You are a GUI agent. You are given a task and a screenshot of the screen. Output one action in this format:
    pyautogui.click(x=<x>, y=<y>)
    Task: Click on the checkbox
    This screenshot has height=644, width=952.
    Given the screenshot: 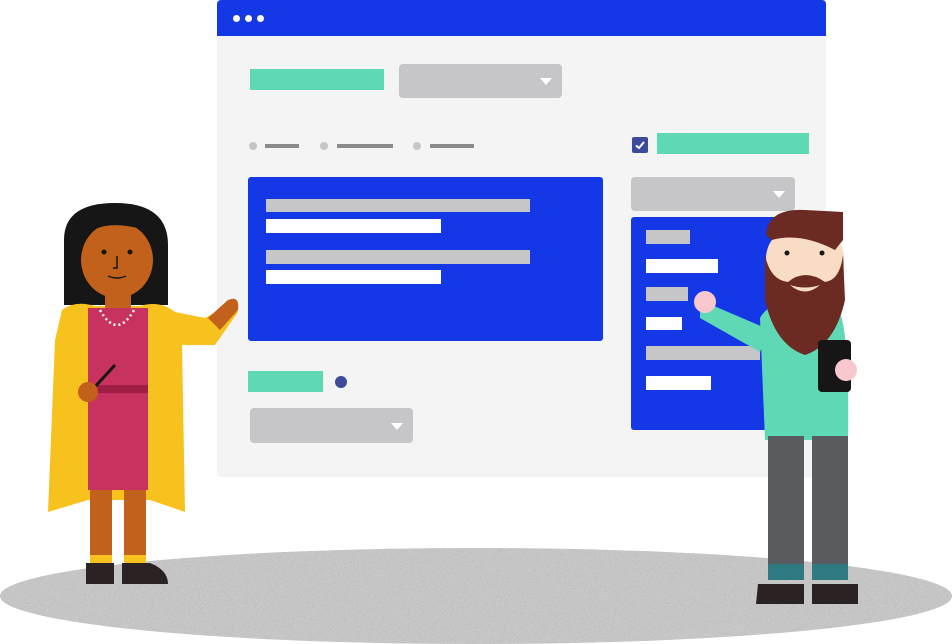 What is the action you would take?
    pyautogui.click(x=640, y=145)
    